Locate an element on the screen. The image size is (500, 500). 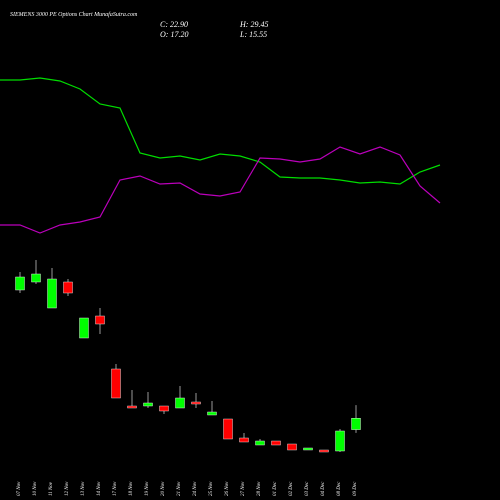
x-tick-label: 26 Nov is located at coordinates (227, 488).